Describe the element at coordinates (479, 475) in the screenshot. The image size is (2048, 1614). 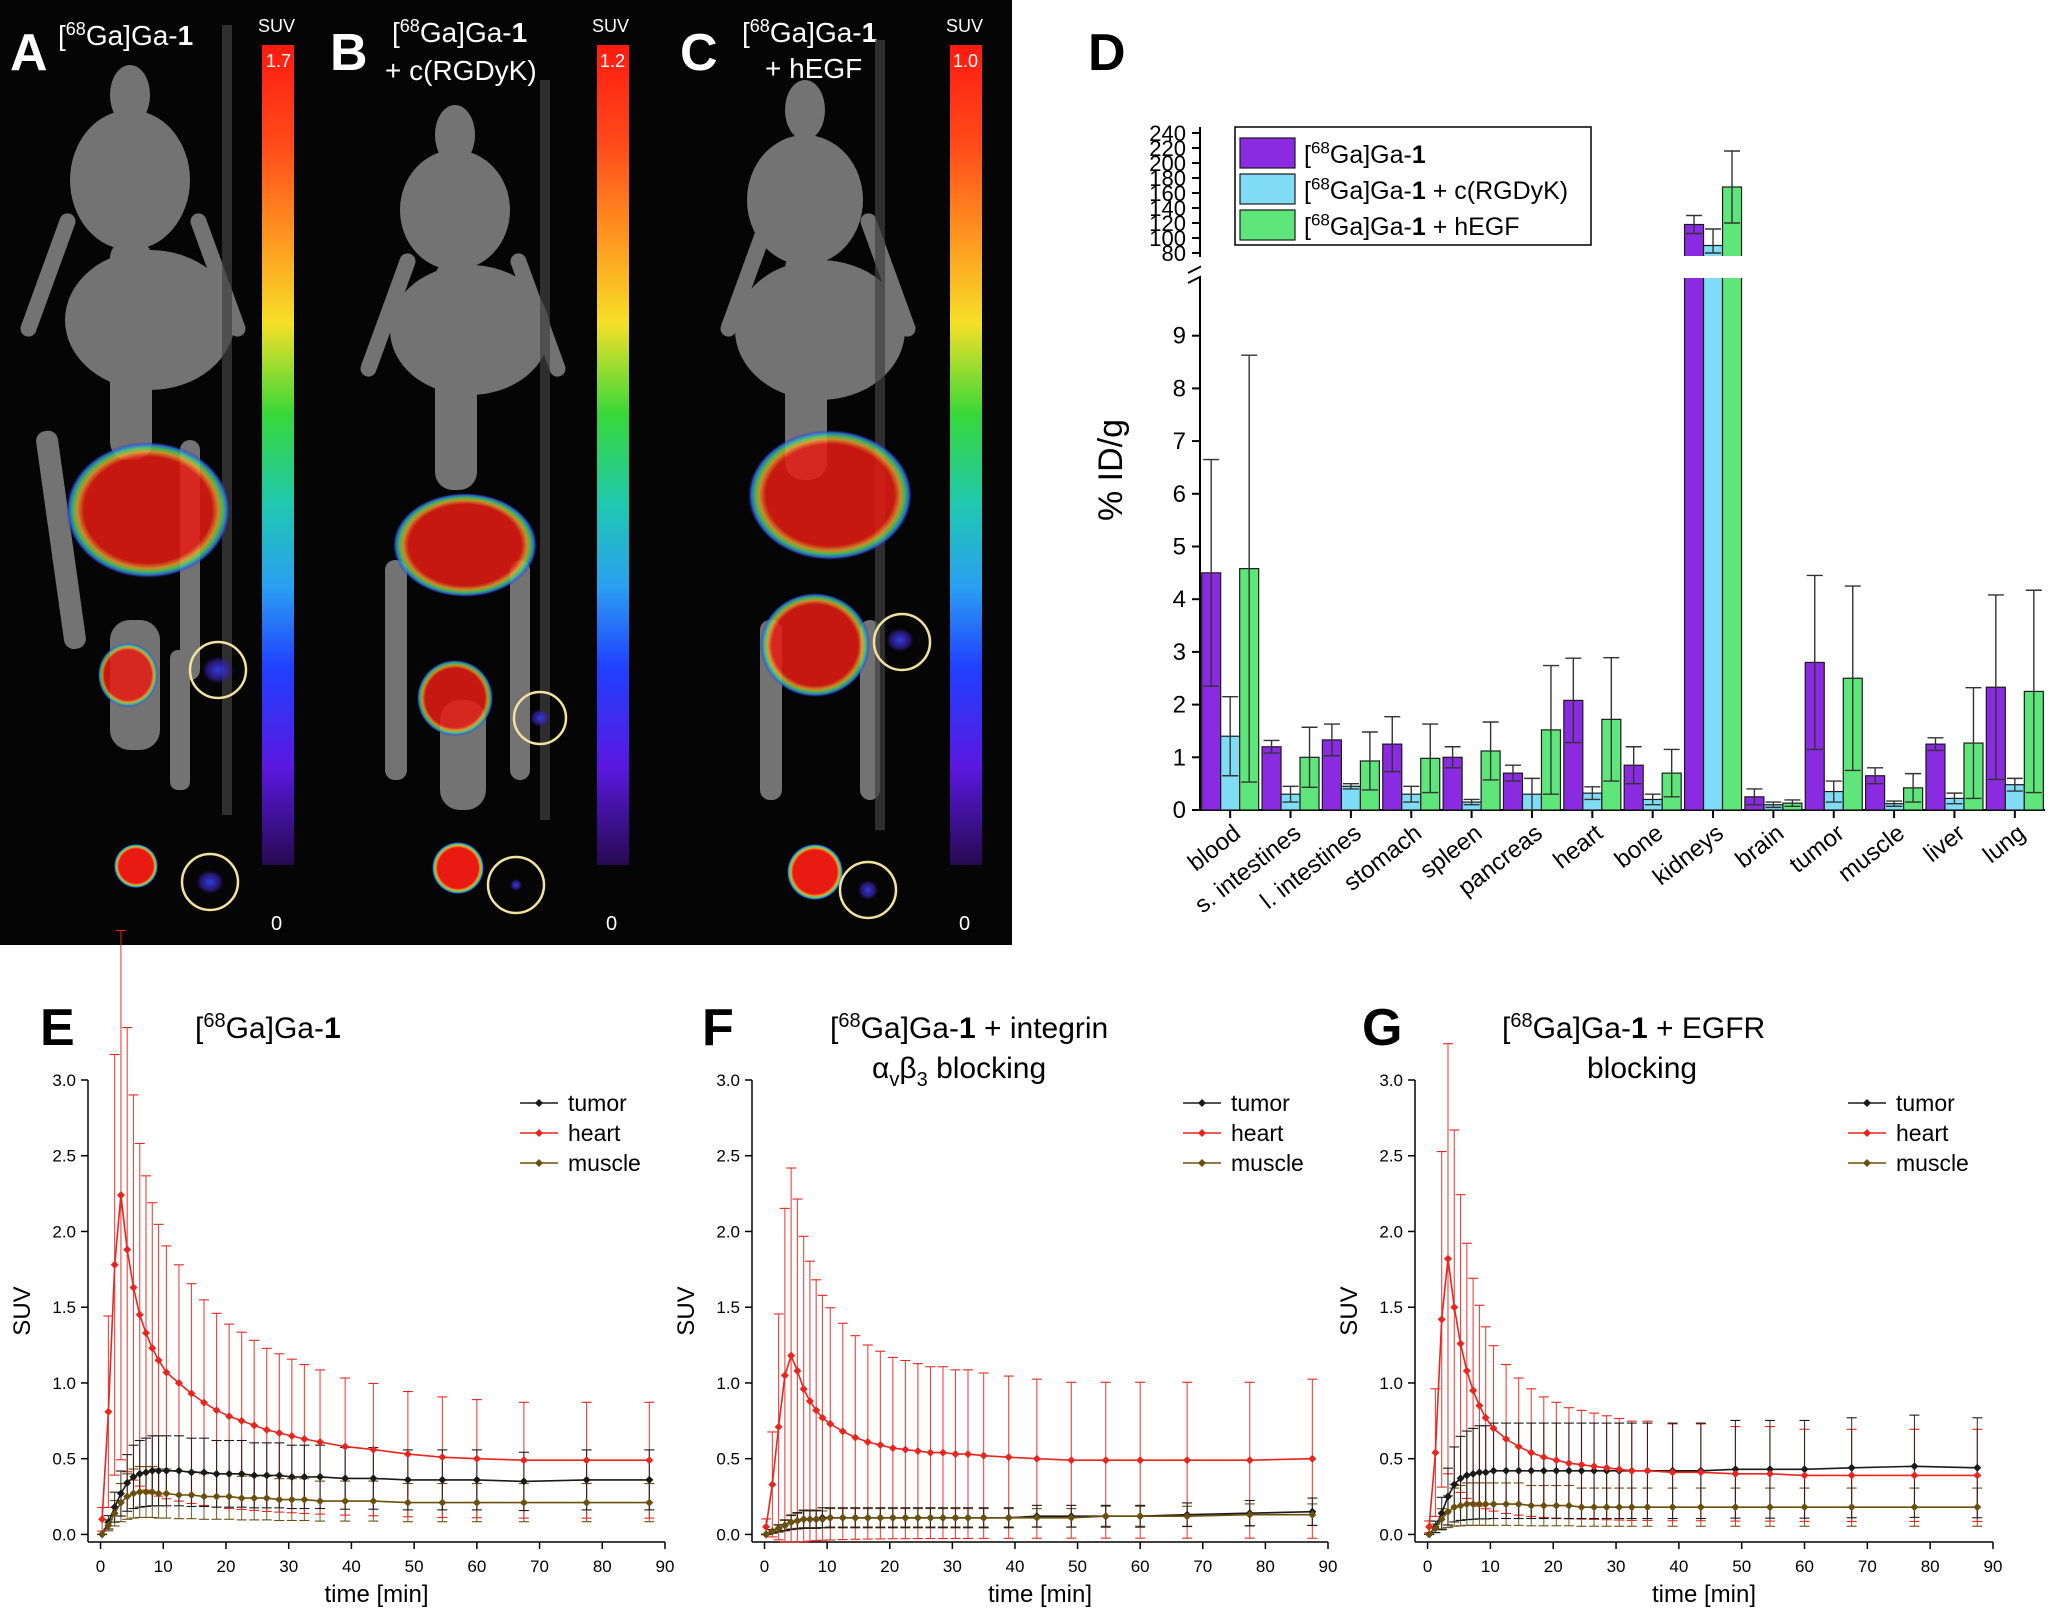
I see `pet-panel-b: B [68Ga]Ga-1 + c(RGDyK) SUV 1.2 0` at that location.